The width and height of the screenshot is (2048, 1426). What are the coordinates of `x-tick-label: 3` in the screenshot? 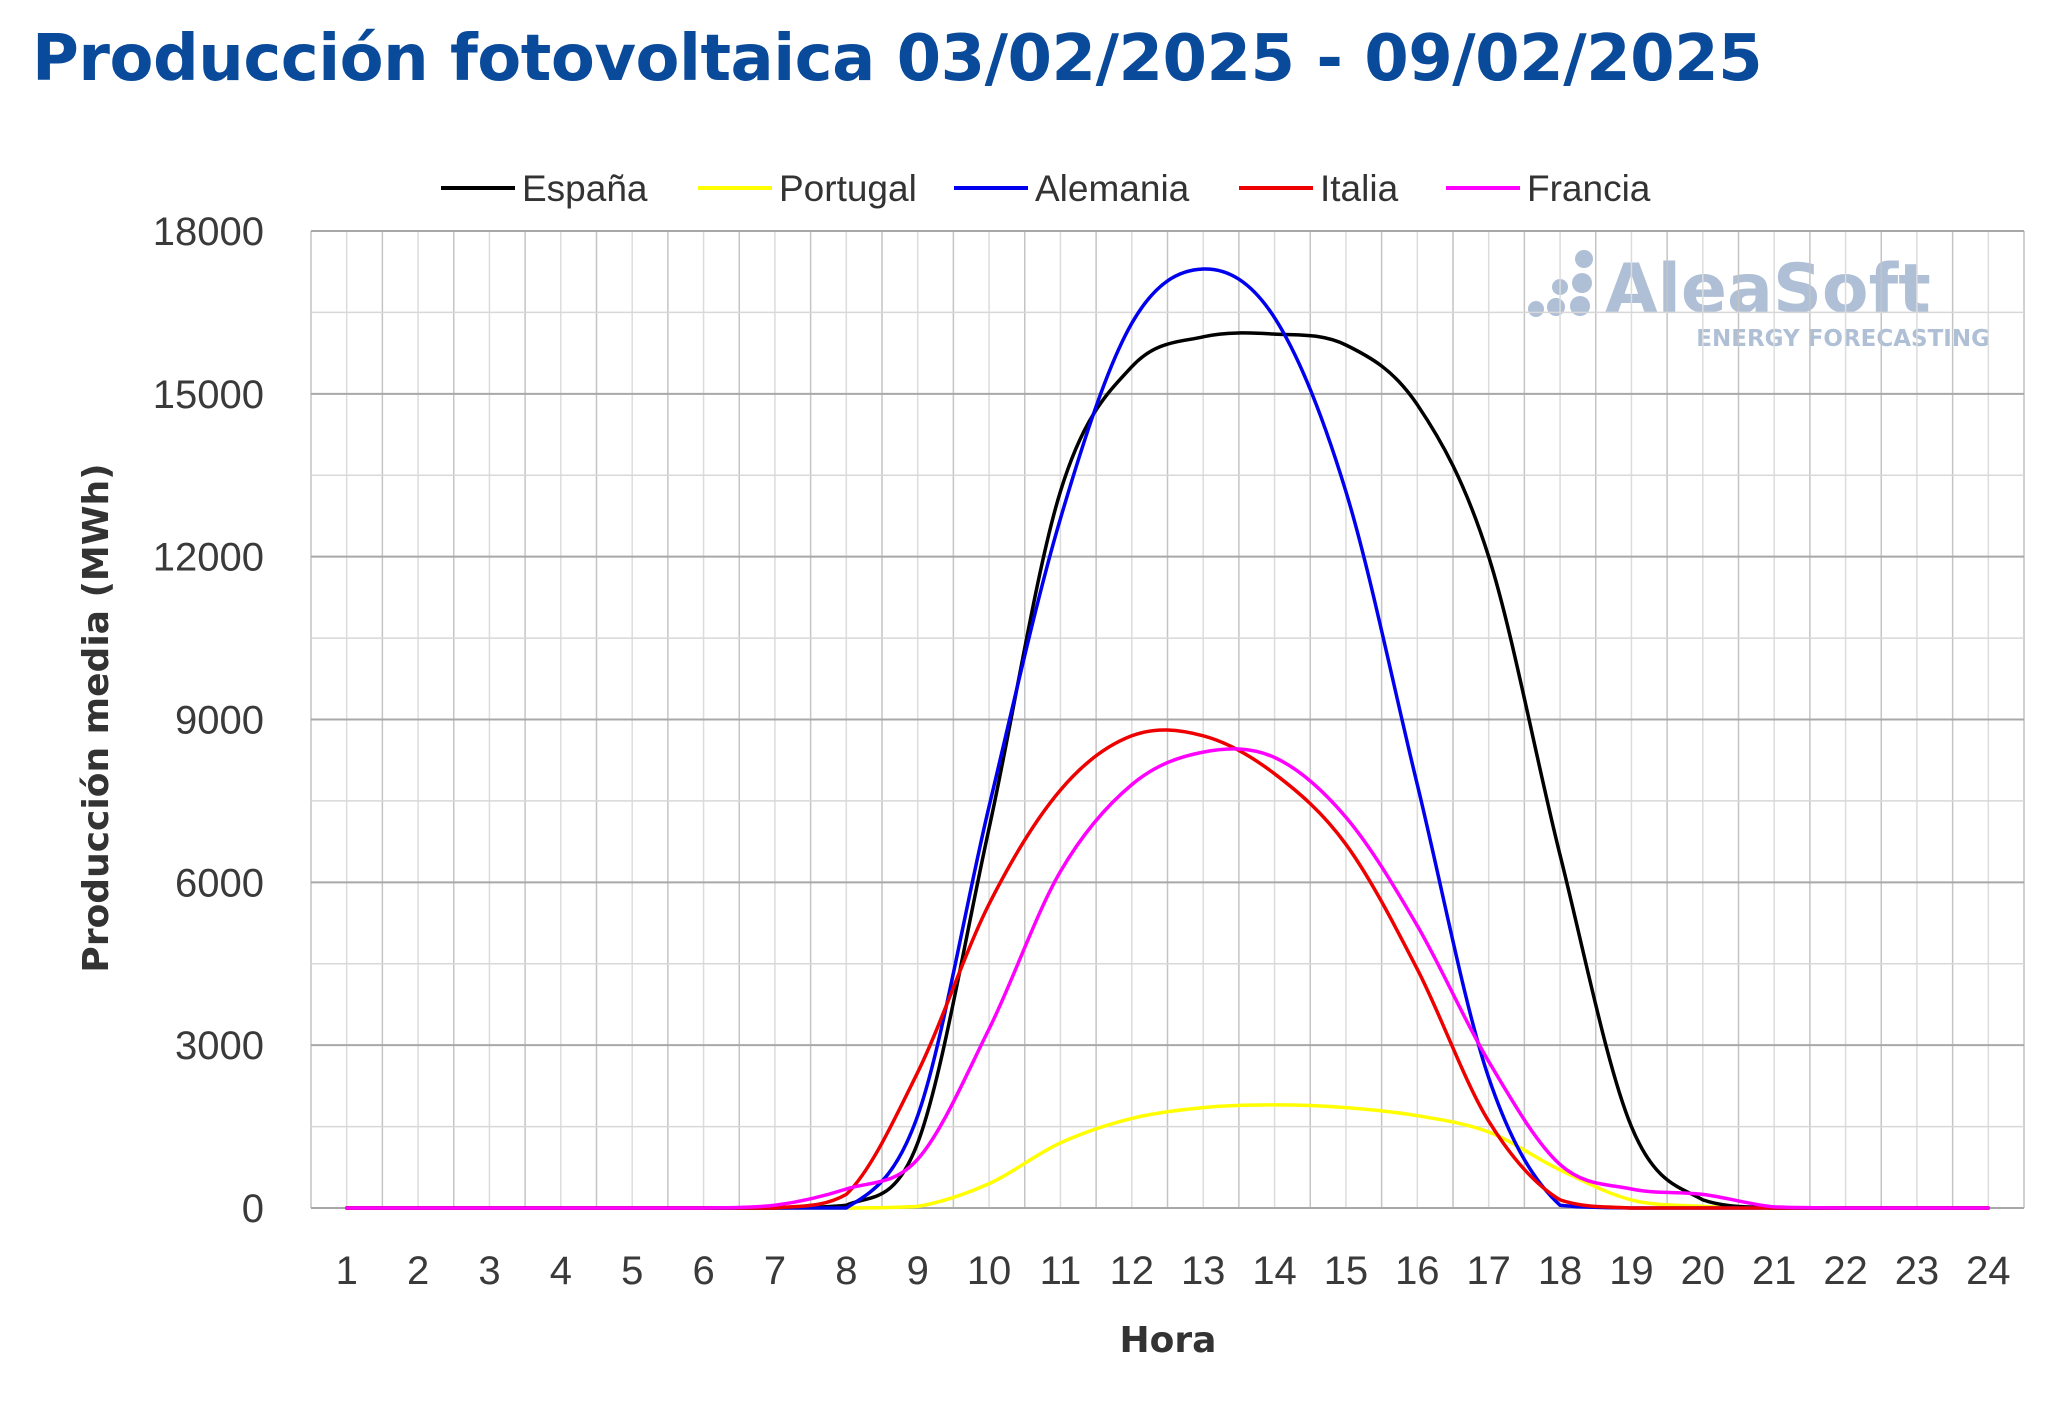 It's located at (489, 1271).